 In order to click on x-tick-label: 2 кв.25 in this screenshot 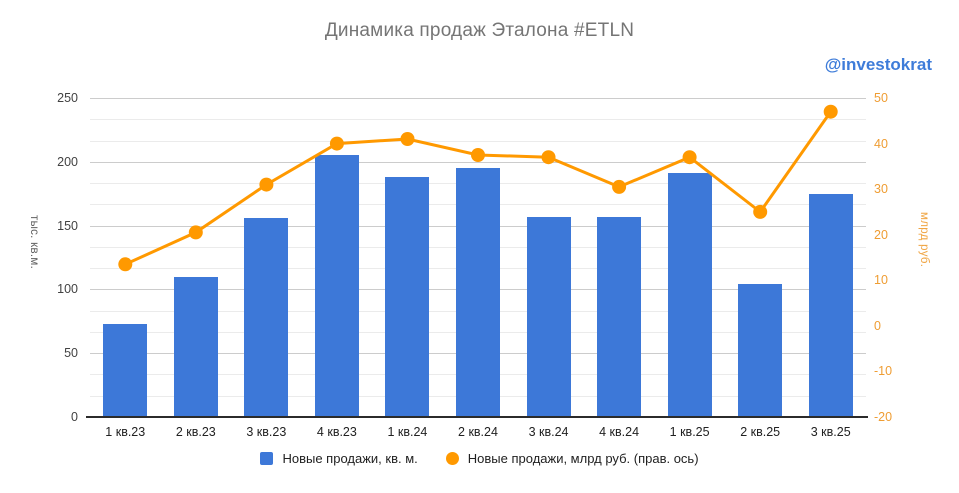, I will do `click(760, 432)`.